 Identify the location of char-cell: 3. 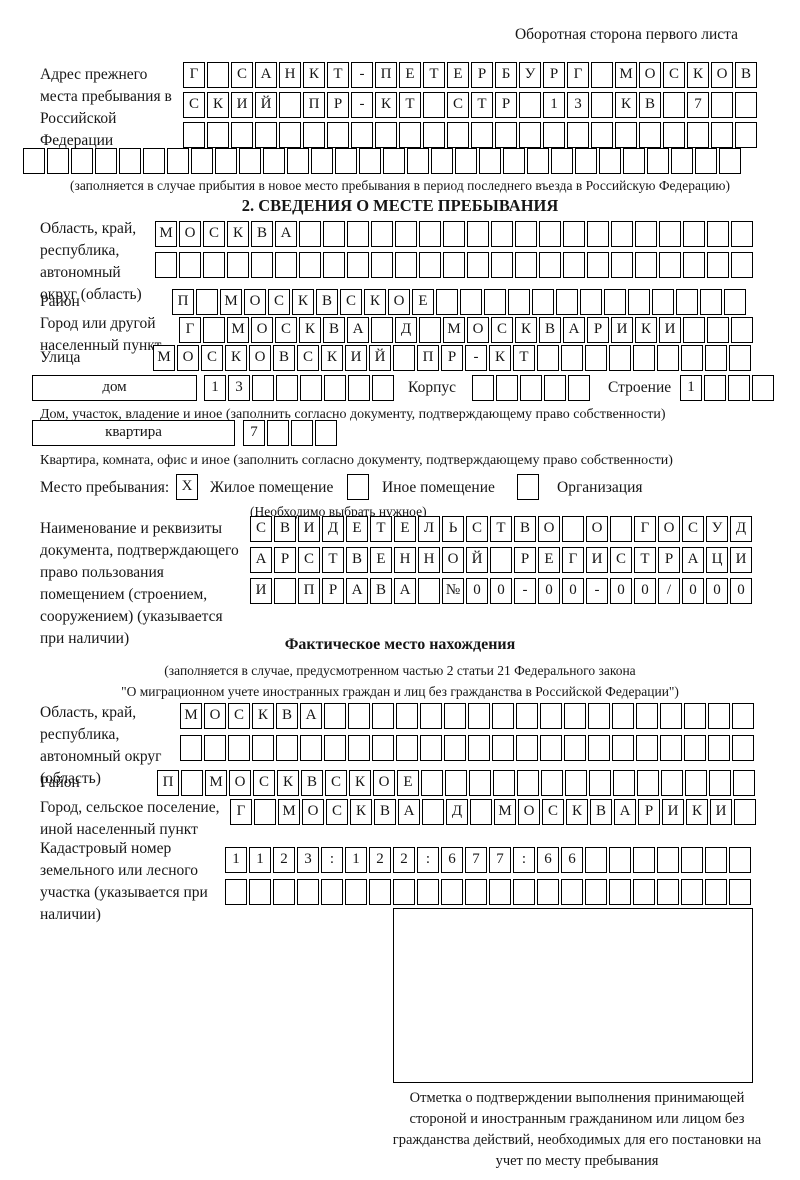
(578, 105).